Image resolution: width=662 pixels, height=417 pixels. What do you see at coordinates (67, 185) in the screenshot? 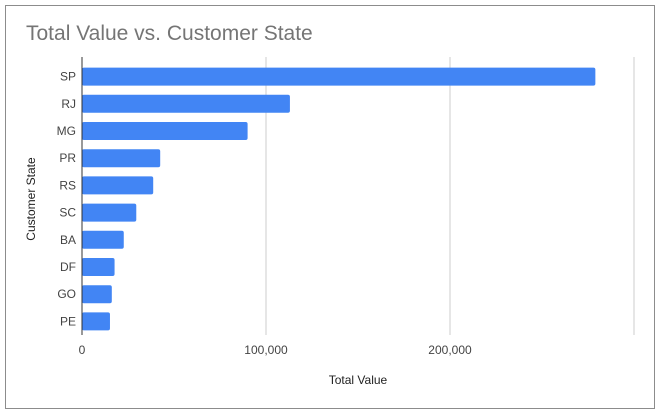
I see `y-tick-label: RS` at bounding box center [67, 185].